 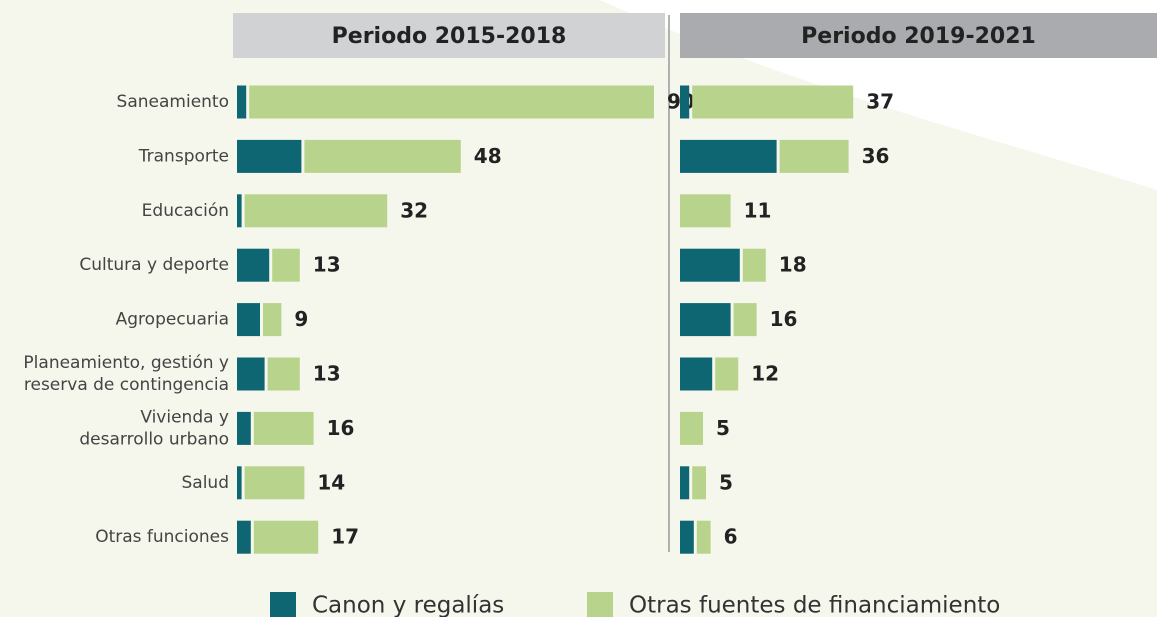 I want to click on category-label: desarrollo urbano, so click(x=154, y=439).